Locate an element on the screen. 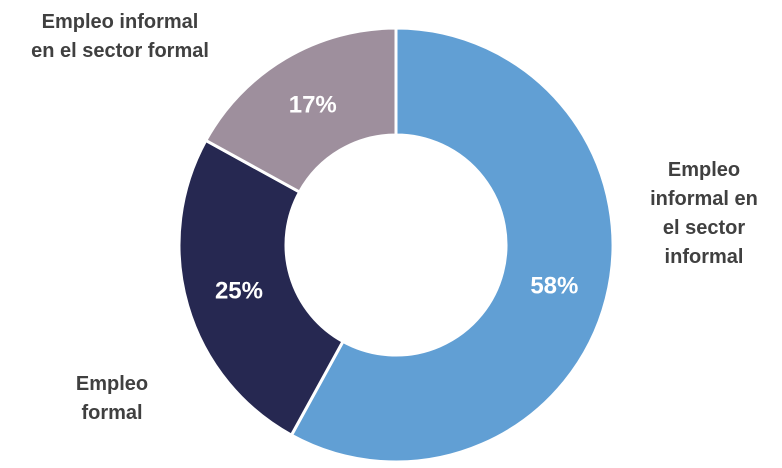 The image size is (782, 468). category-label-line: informal is located at coordinates (704, 257).